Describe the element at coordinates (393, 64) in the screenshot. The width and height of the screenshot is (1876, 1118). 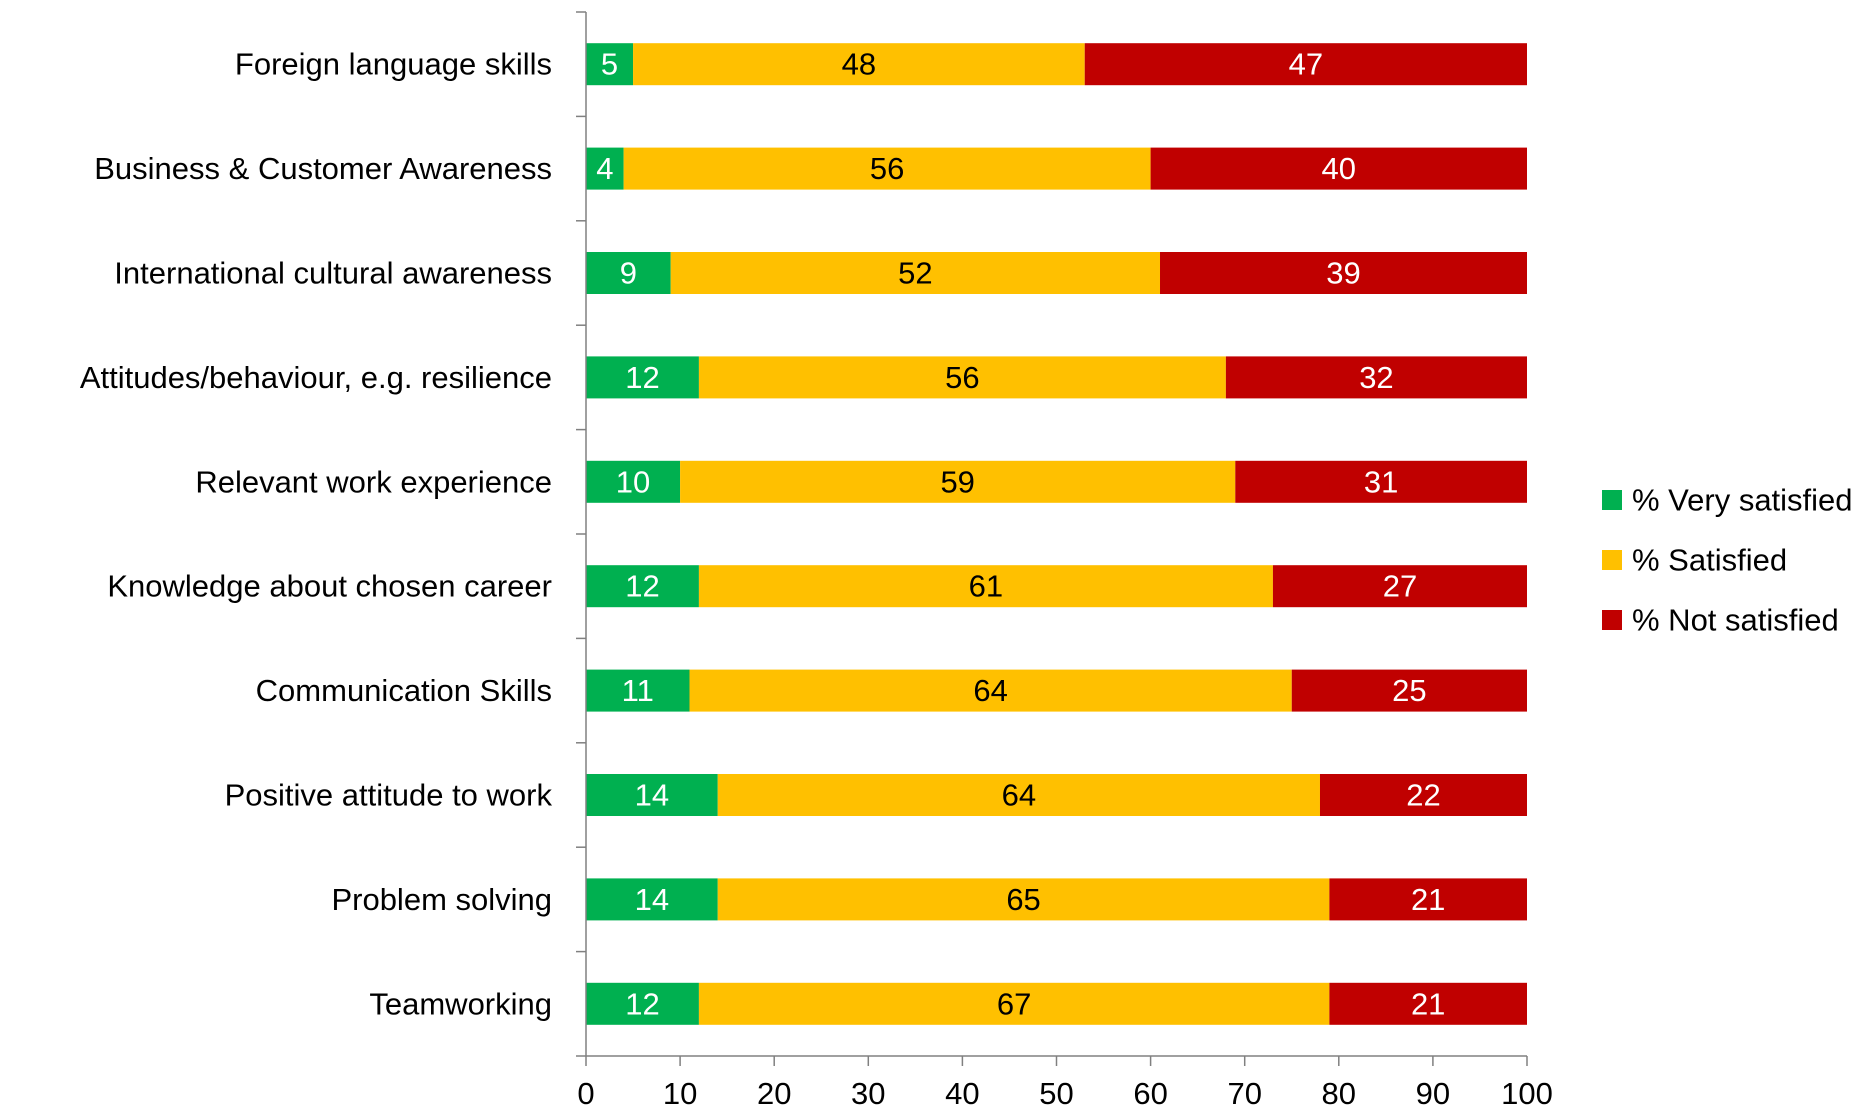
I see `category-label: Foreign language skills` at that location.